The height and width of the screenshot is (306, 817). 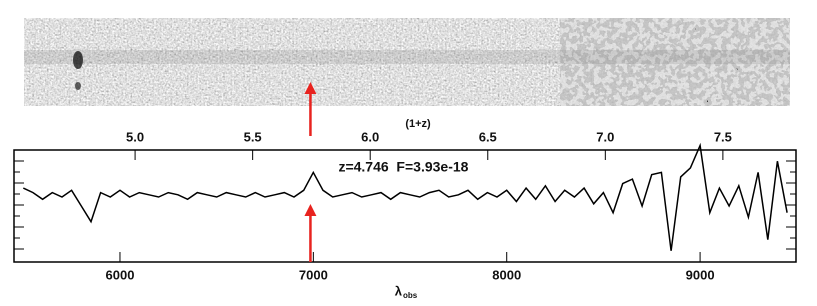 What do you see at coordinates (399, 290) in the screenshot?
I see `x-axis-label: λ` at bounding box center [399, 290].